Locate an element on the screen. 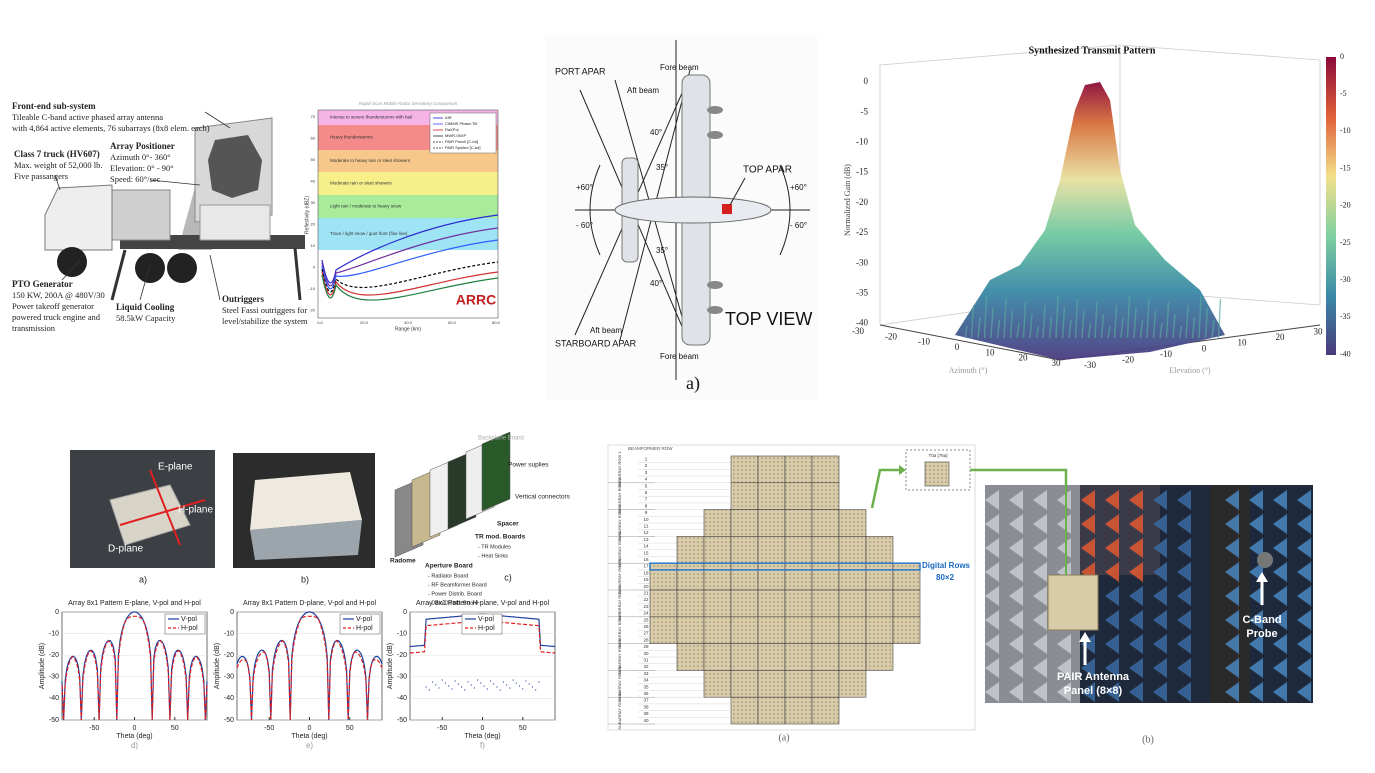 This screenshot has width=1375, height=773. legend-label: V-pol is located at coordinates (189, 619).